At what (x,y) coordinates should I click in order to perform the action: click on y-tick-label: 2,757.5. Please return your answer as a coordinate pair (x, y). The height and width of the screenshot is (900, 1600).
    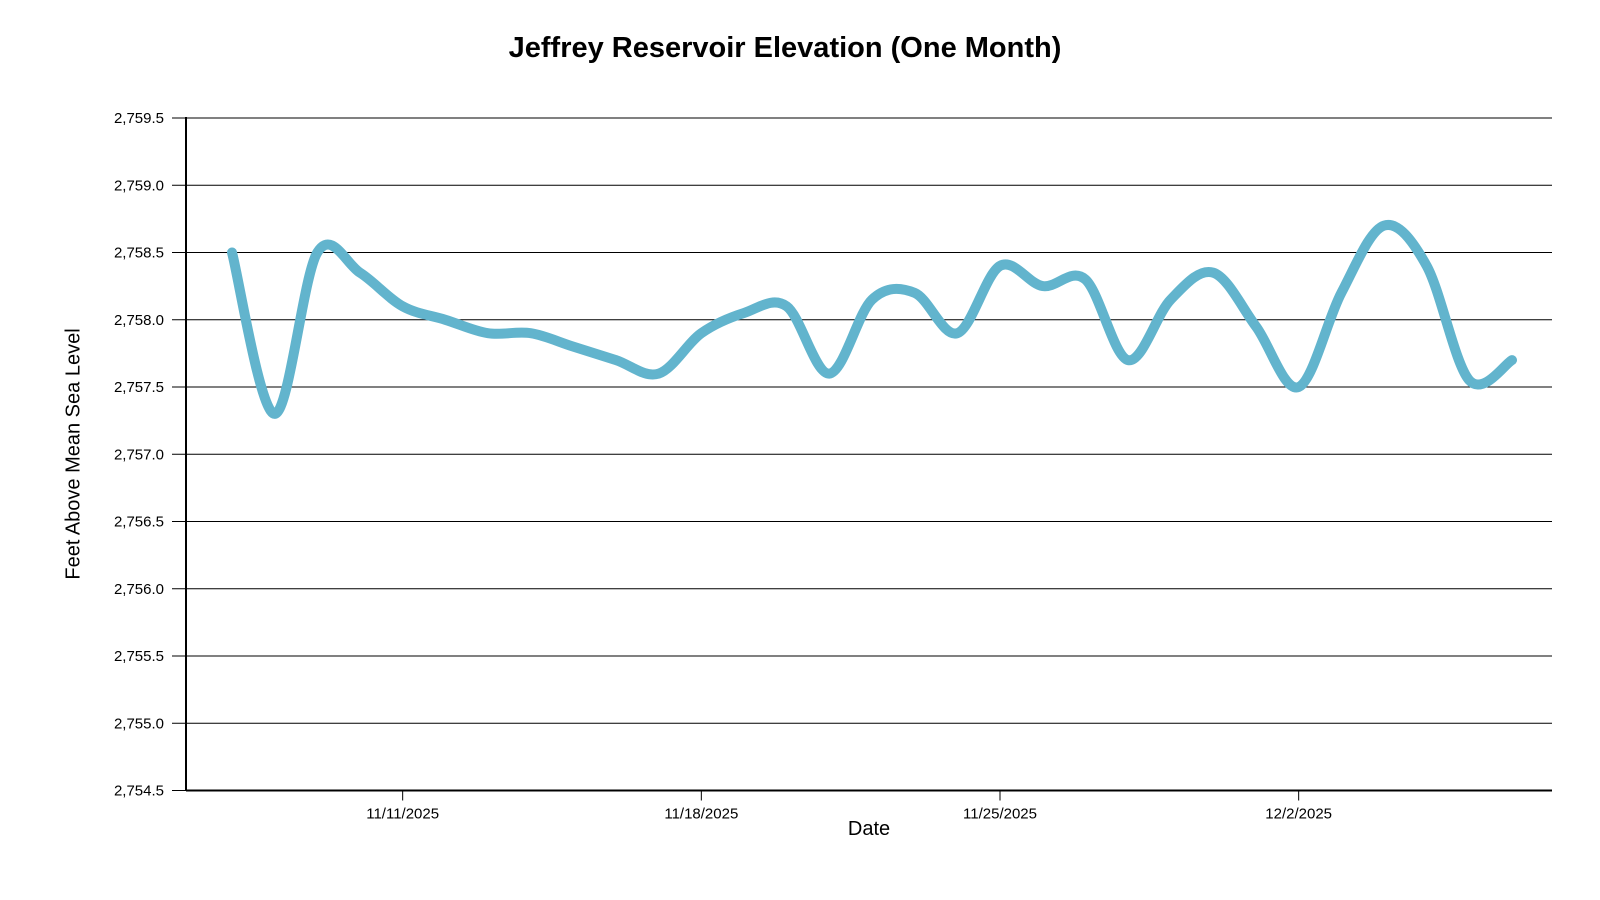
    Looking at the image, I should click on (139, 387).